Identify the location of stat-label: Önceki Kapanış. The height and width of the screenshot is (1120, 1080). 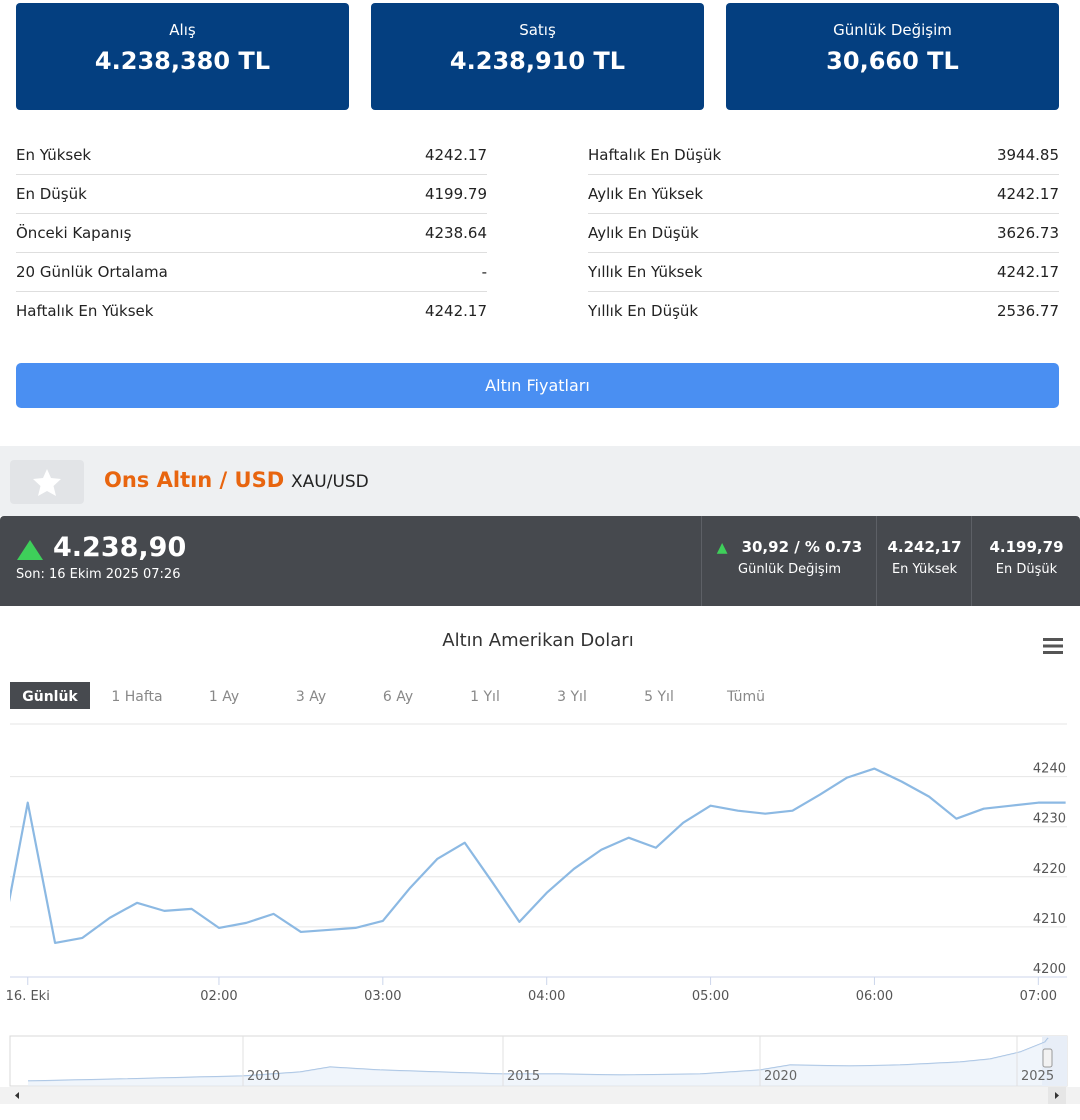
(74, 233).